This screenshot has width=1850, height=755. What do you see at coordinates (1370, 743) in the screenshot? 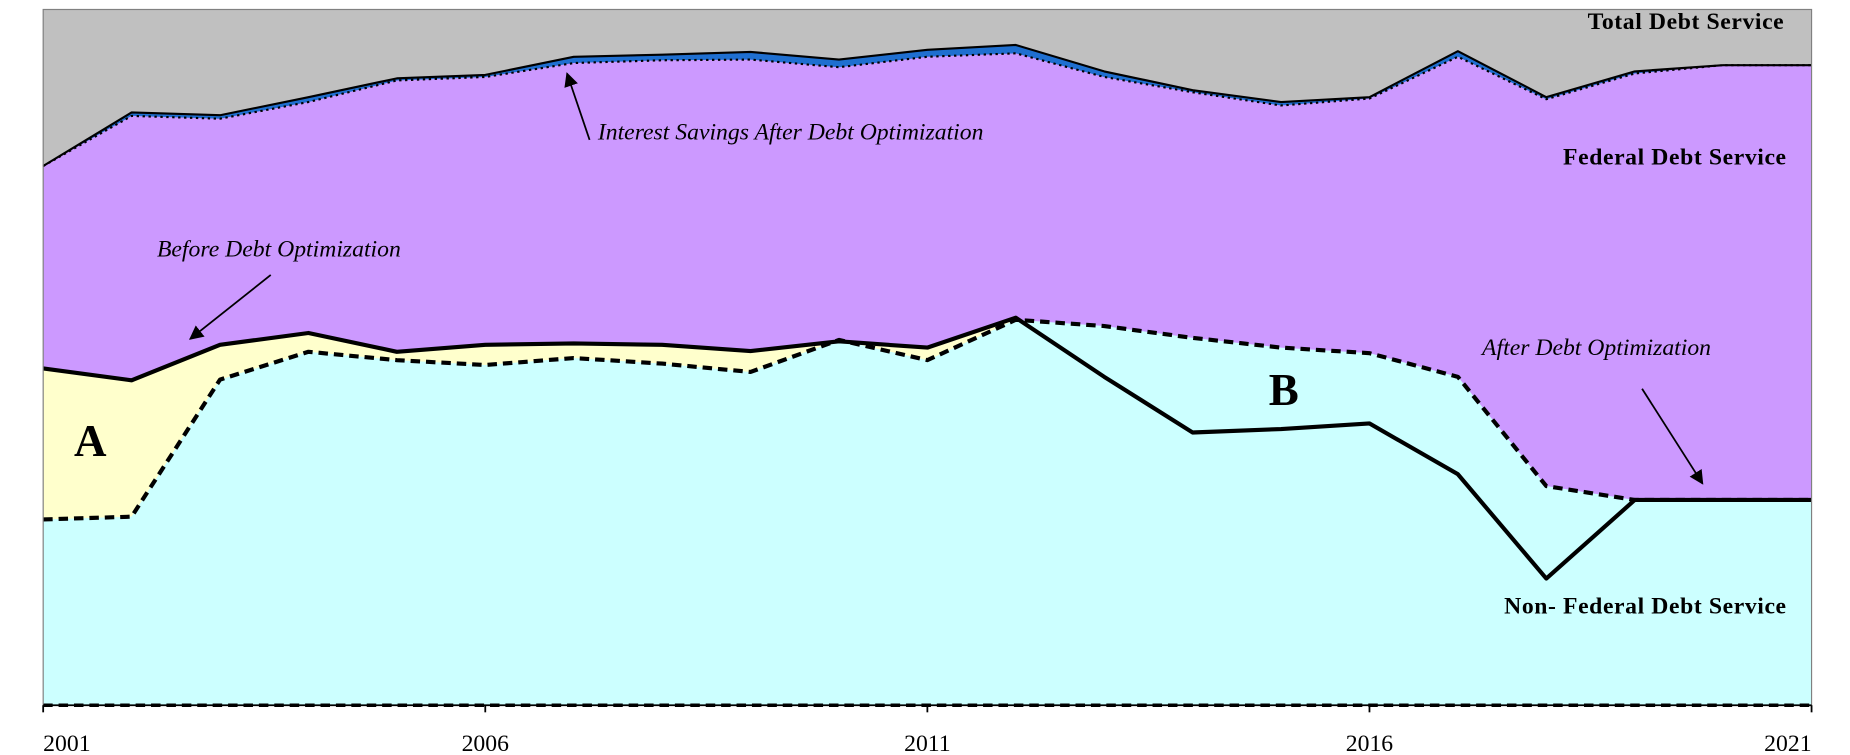
I see `x-tick-label: 2016` at bounding box center [1370, 743].